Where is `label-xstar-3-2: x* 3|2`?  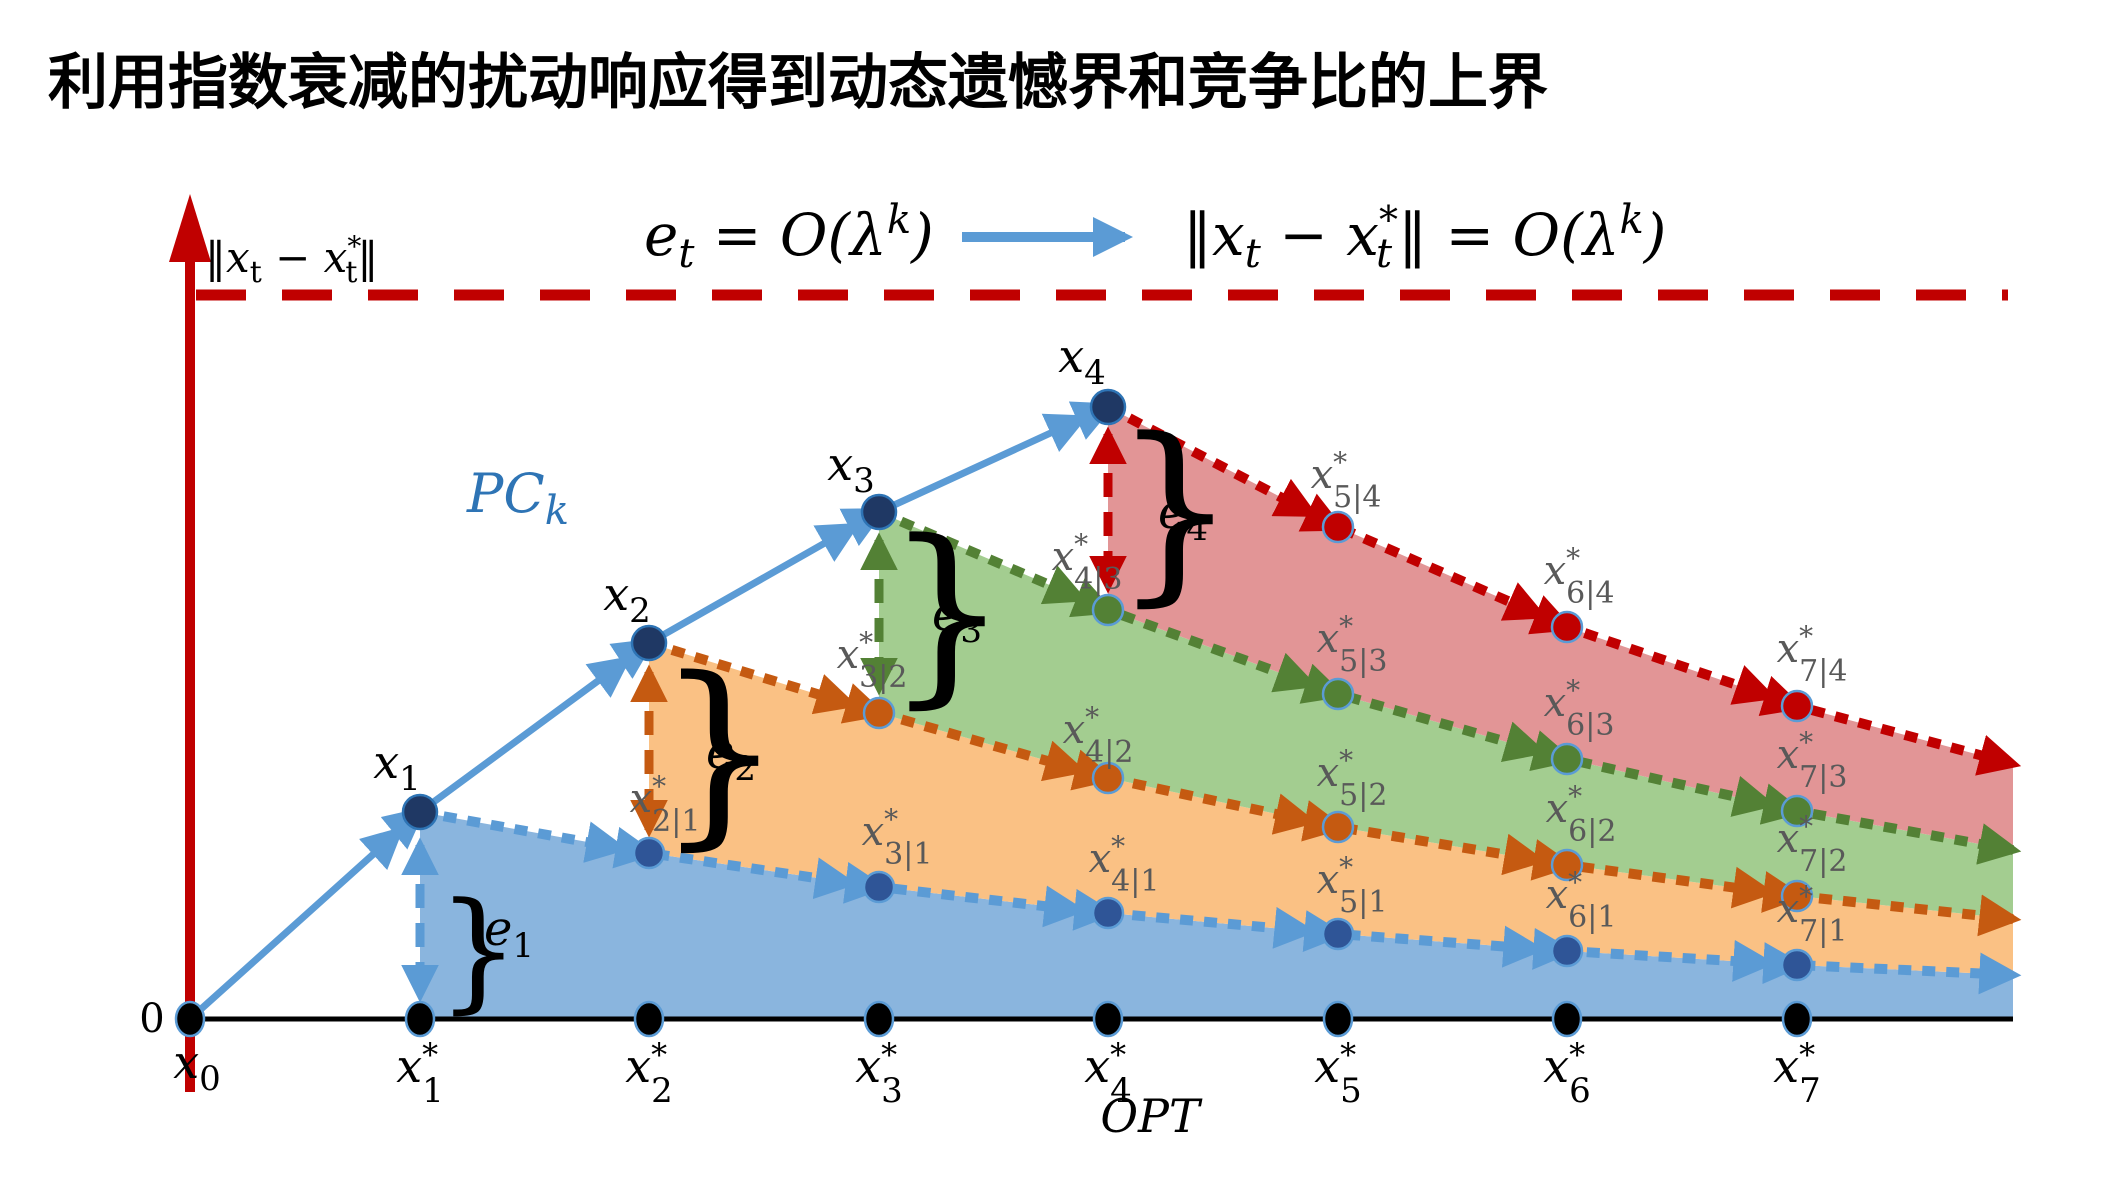 label-xstar-3-2: x* 3|2 is located at coordinates (872, 660).